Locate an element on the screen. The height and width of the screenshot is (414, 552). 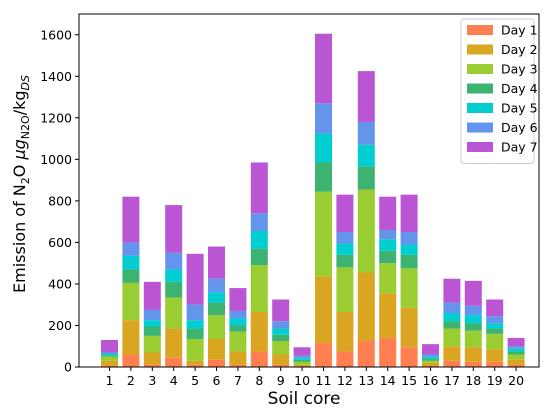
legend-label-day-5: Day 5 is located at coordinates (519, 108).